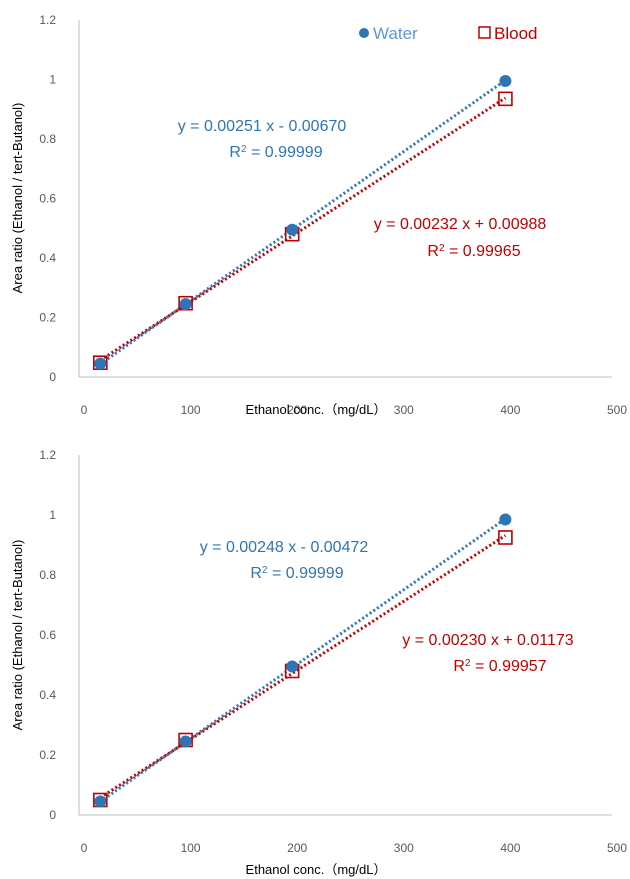  What do you see at coordinates (47, 575) in the screenshot?
I see `chart-2-ytick-label: 0.8` at bounding box center [47, 575].